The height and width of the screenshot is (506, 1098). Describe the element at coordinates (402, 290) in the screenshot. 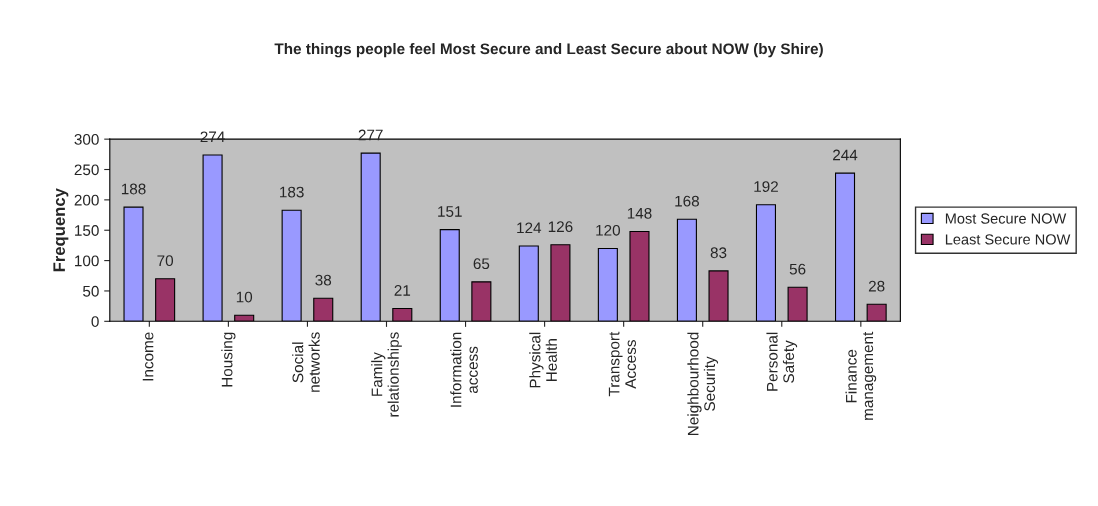

I see `data-label: 21` at that location.